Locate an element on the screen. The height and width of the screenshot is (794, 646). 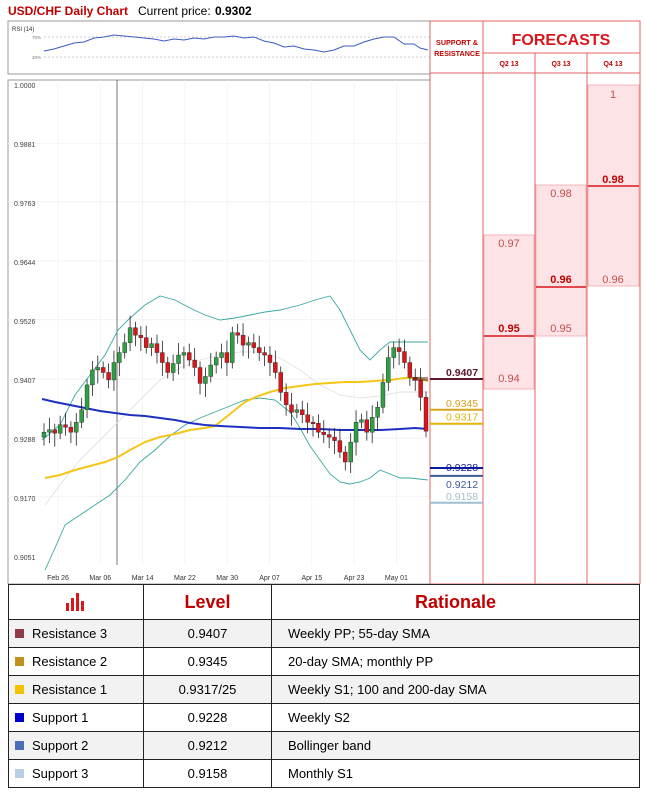
bar-chart-icon is located at coordinates (75, 602).